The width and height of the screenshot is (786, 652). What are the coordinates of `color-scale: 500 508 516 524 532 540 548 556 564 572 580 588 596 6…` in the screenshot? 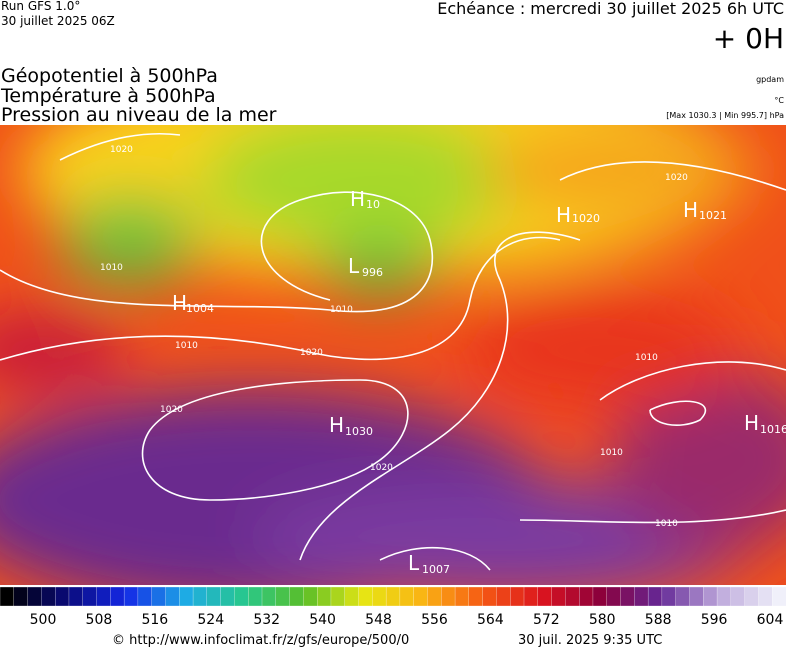 It's located at (393, 607).